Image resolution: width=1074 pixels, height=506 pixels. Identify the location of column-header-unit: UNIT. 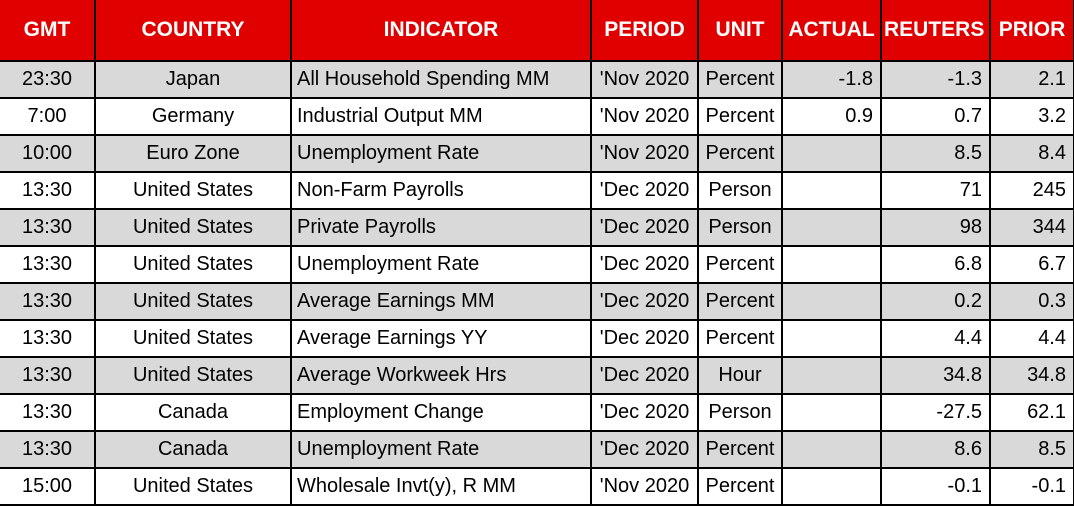
(740, 31).